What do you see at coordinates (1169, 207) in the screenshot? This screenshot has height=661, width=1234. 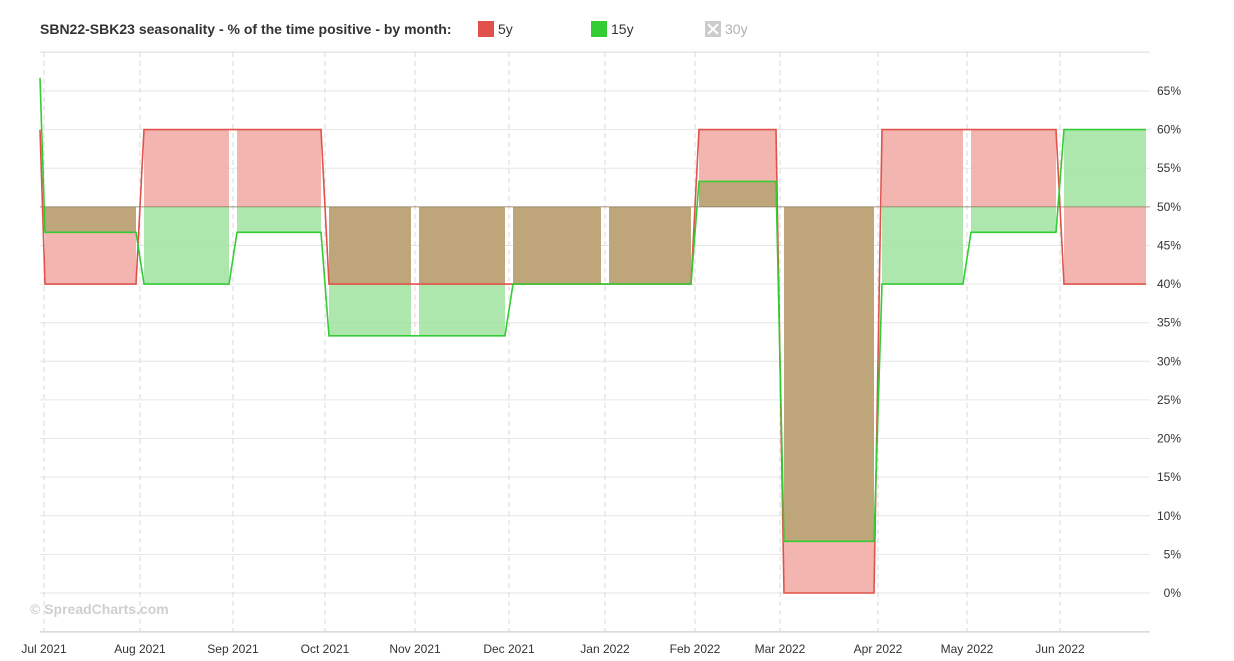 I see `y-tick-label: 50%` at bounding box center [1169, 207].